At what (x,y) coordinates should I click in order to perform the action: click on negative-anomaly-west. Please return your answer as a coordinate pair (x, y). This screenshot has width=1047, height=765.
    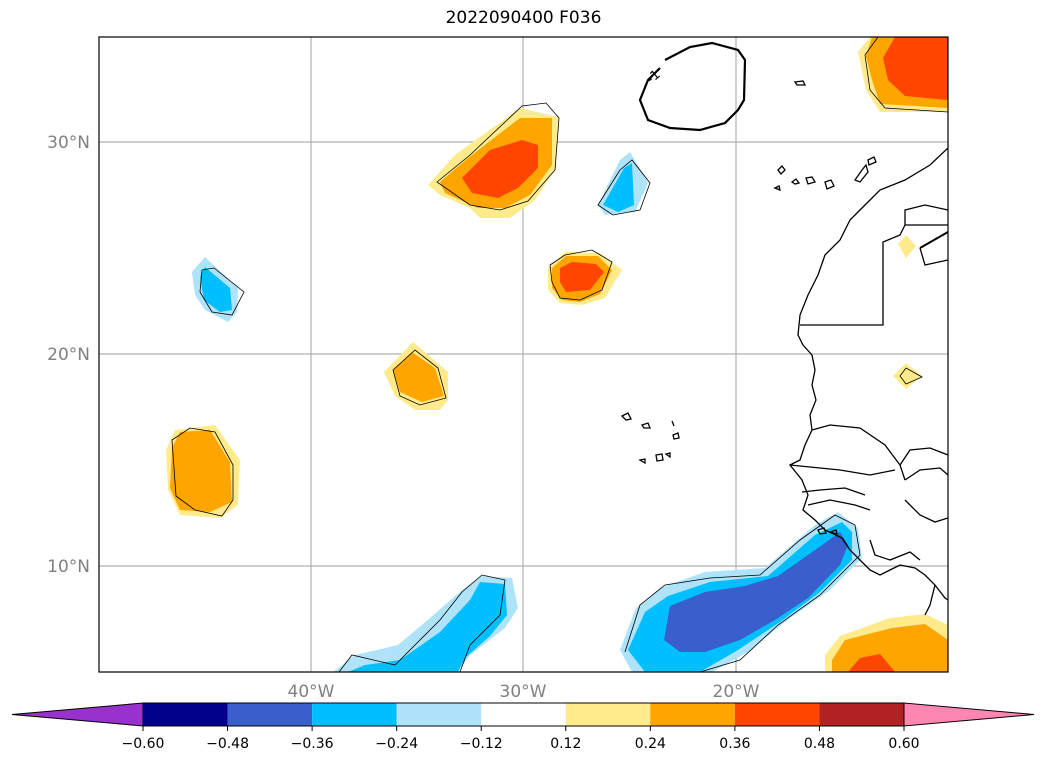
    Looking at the image, I should click on (215, 289).